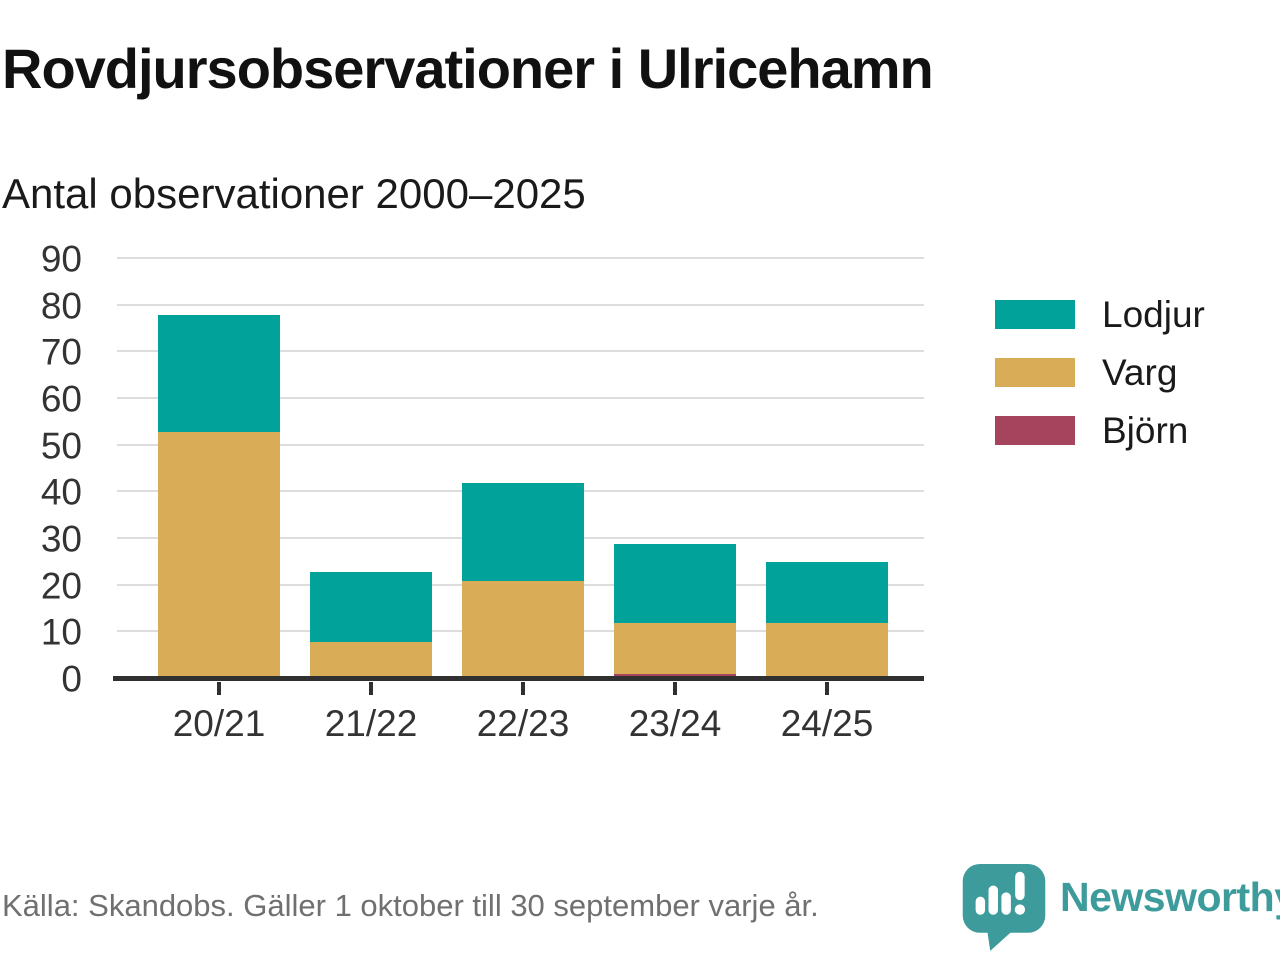  Describe the element at coordinates (61, 539) in the screenshot. I see `y-tick-label-30: 30` at that location.